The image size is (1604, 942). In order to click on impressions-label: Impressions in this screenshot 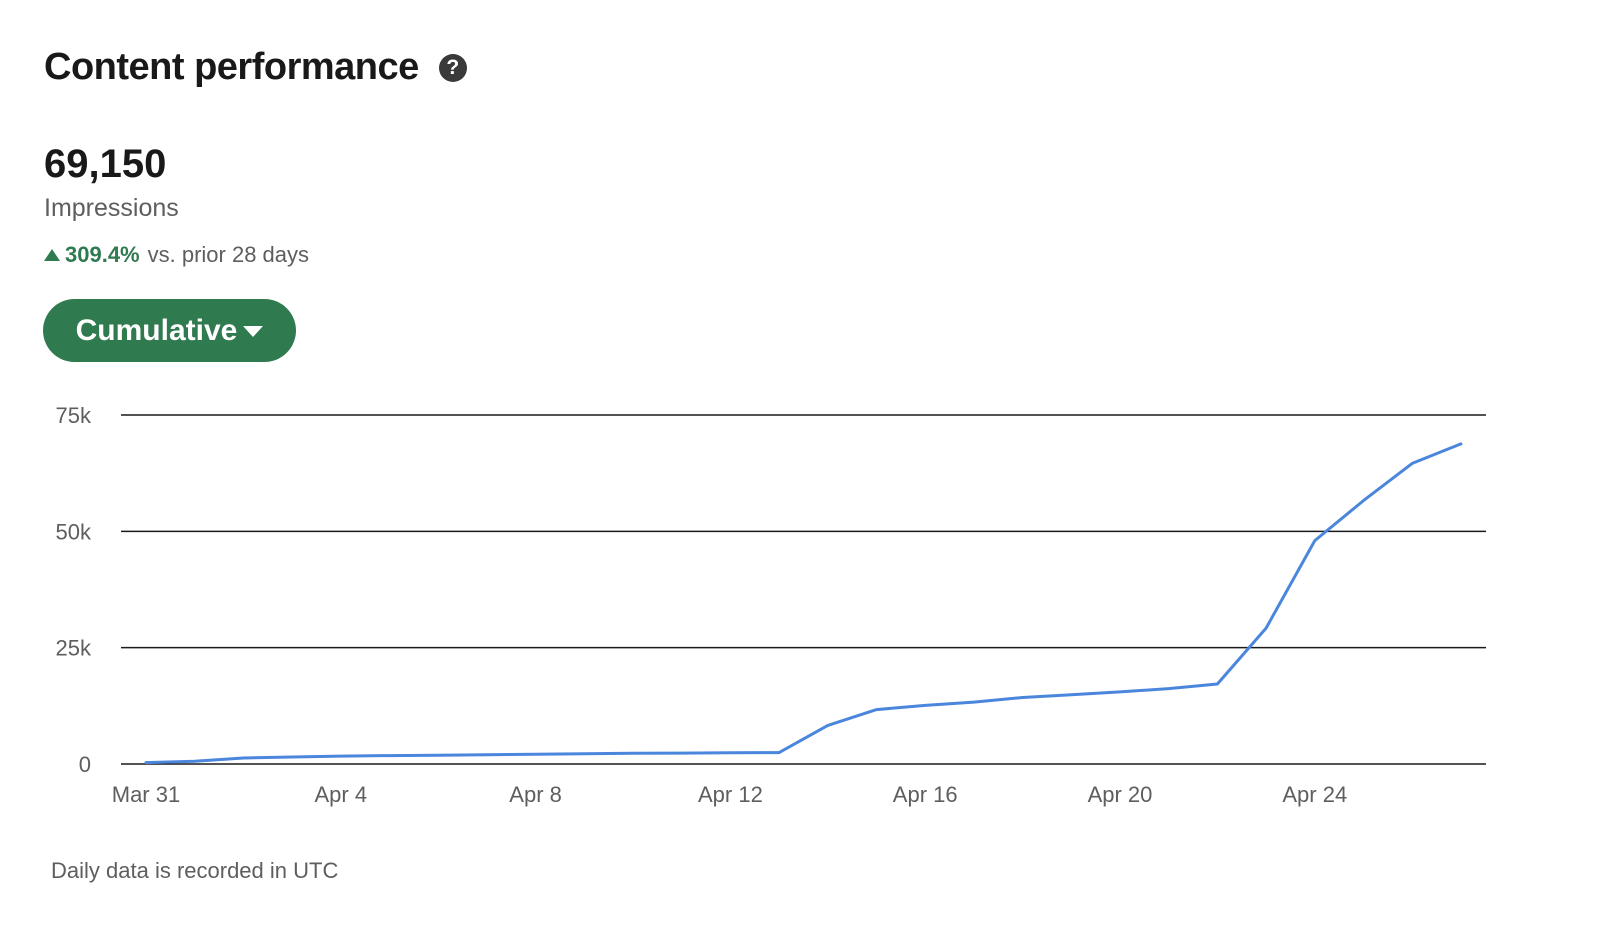, I will do `click(111, 208)`.